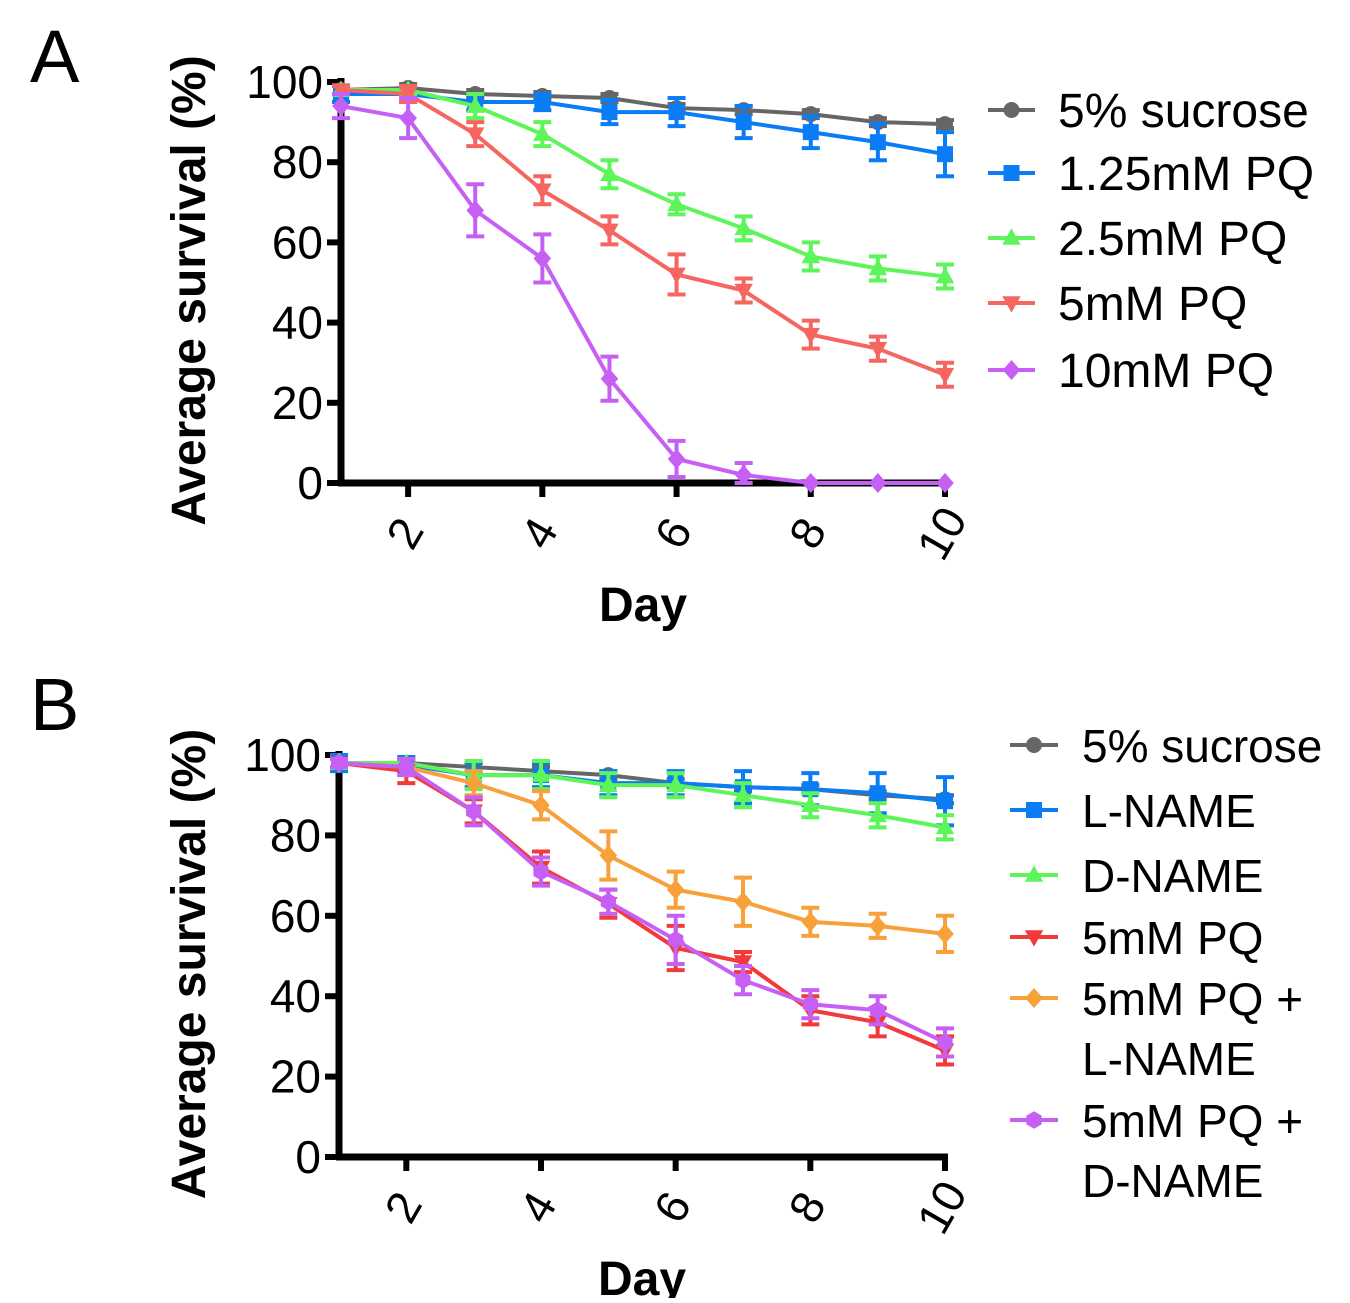 The width and height of the screenshot is (1350, 1303). What do you see at coordinates (1183, 111) in the screenshot?
I see `legend-label: 5% sucrose` at bounding box center [1183, 111].